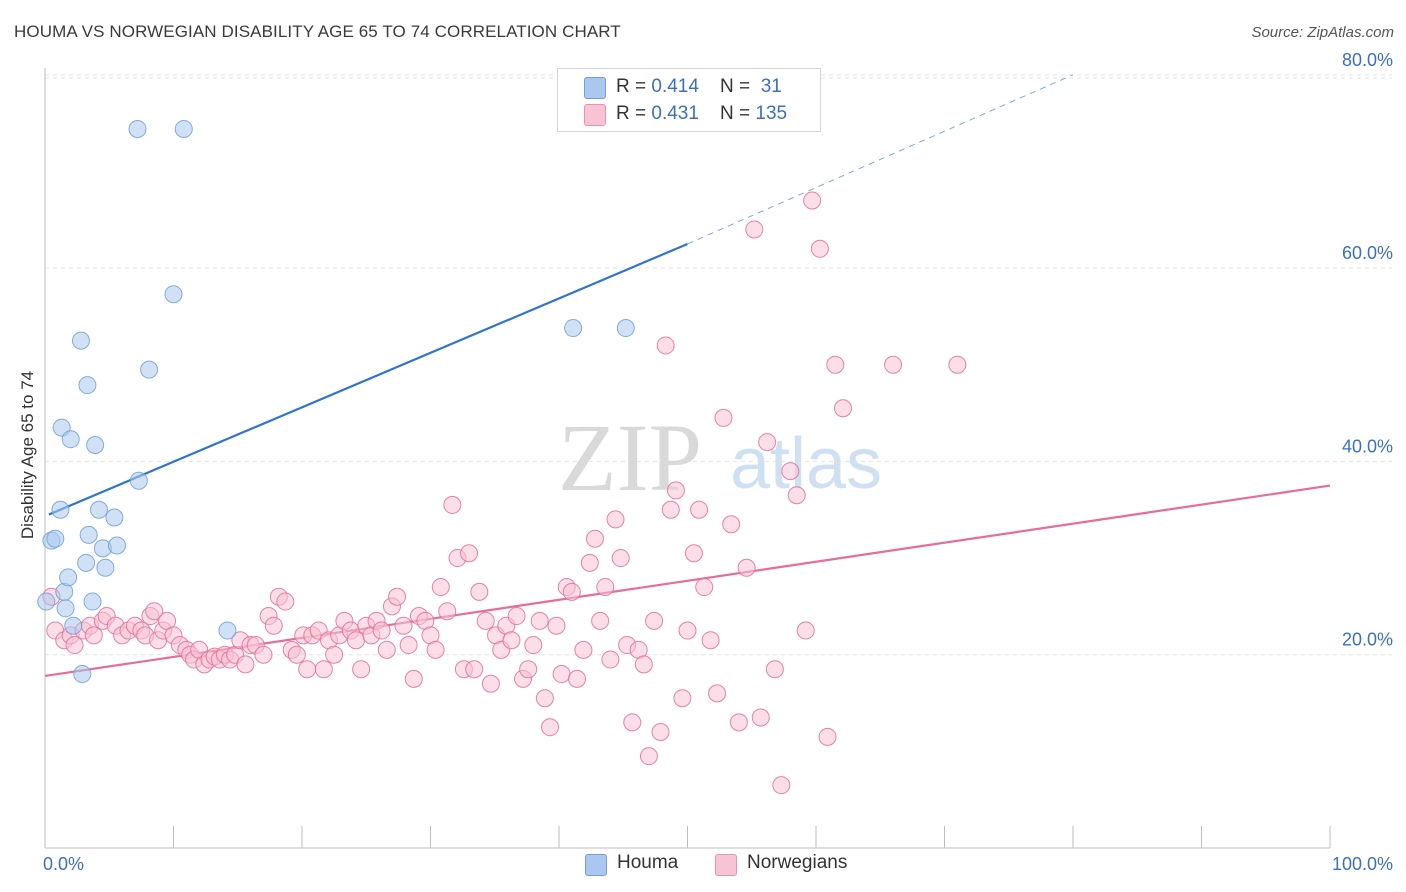 Image resolution: width=1406 pixels, height=892 pixels. What do you see at coordinates (648, 862) in the screenshot?
I see `legend-label-houma: Houma` at bounding box center [648, 862].